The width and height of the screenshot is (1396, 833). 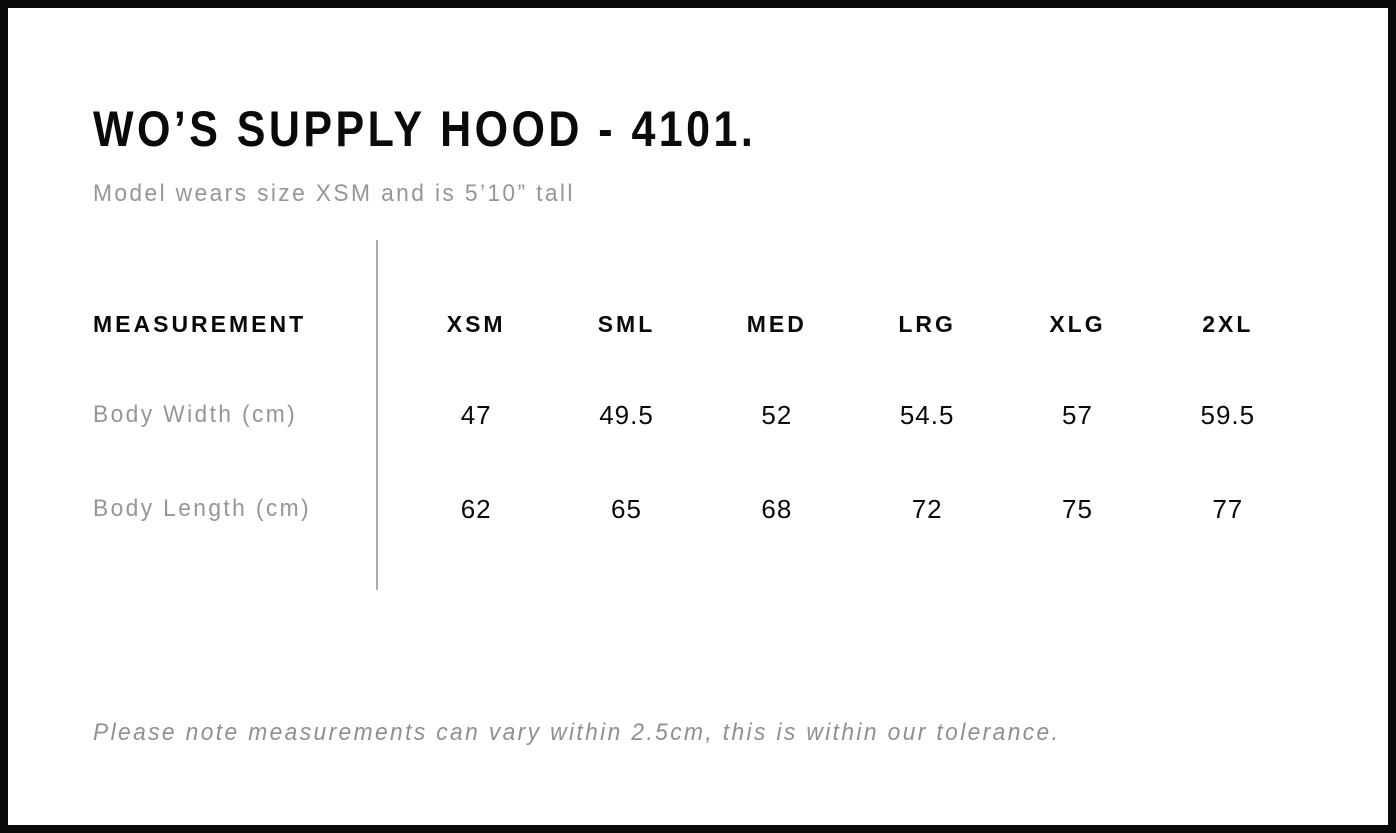 I want to click on product-title: WO’S SUPPLY HOOD - 4101., so click(x=425, y=129).